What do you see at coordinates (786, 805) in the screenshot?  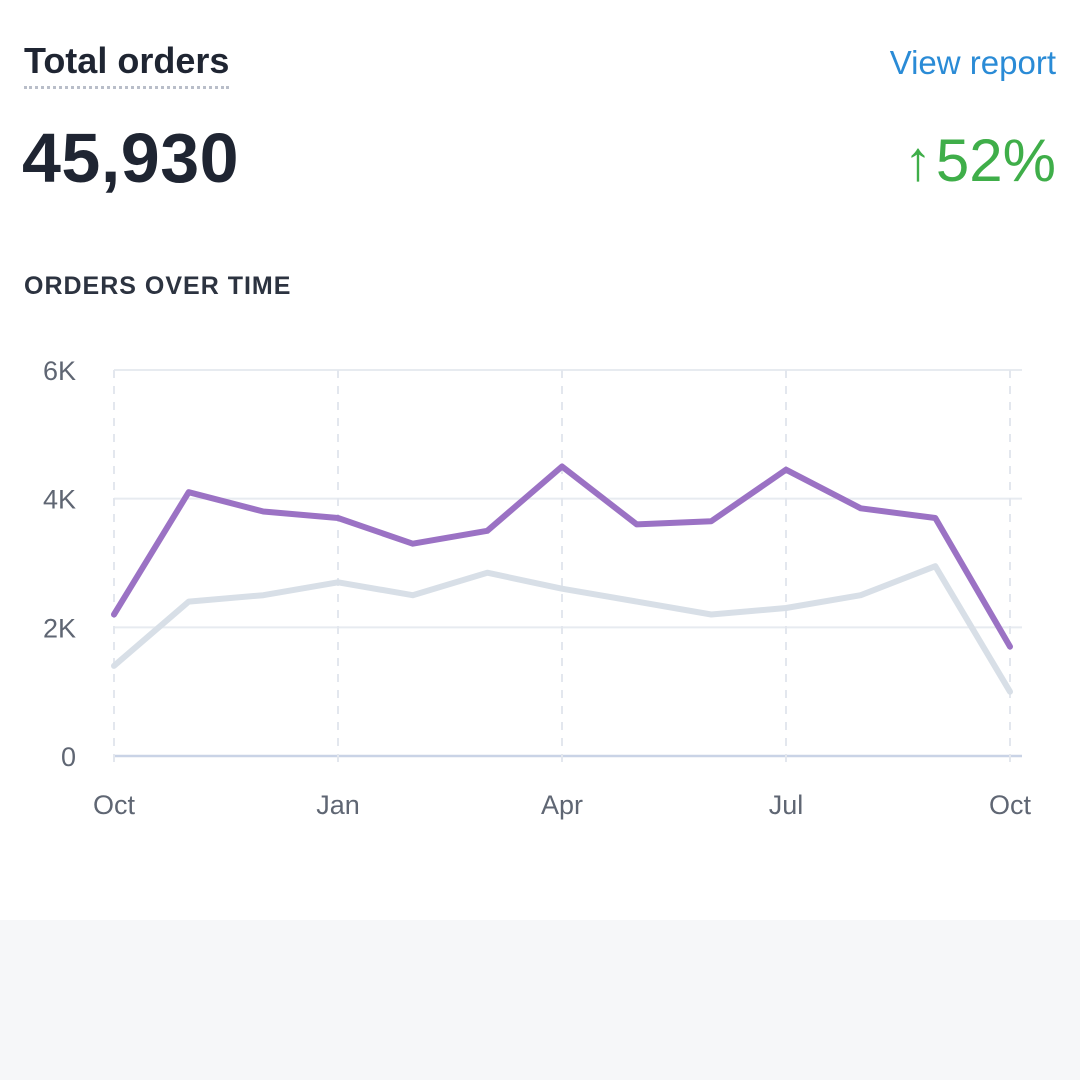 I see `x-tick-label: Jul` at bounding box center [786, 805].